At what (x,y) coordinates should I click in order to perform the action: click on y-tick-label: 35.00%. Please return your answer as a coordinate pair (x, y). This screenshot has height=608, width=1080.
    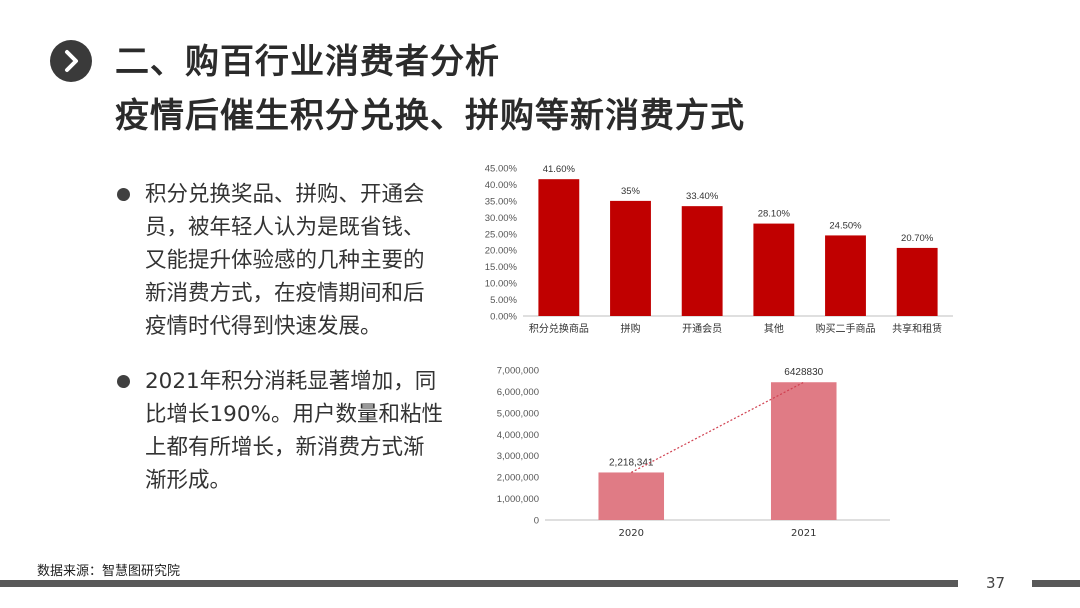
    Looking at the image, I should click on (501, 201).